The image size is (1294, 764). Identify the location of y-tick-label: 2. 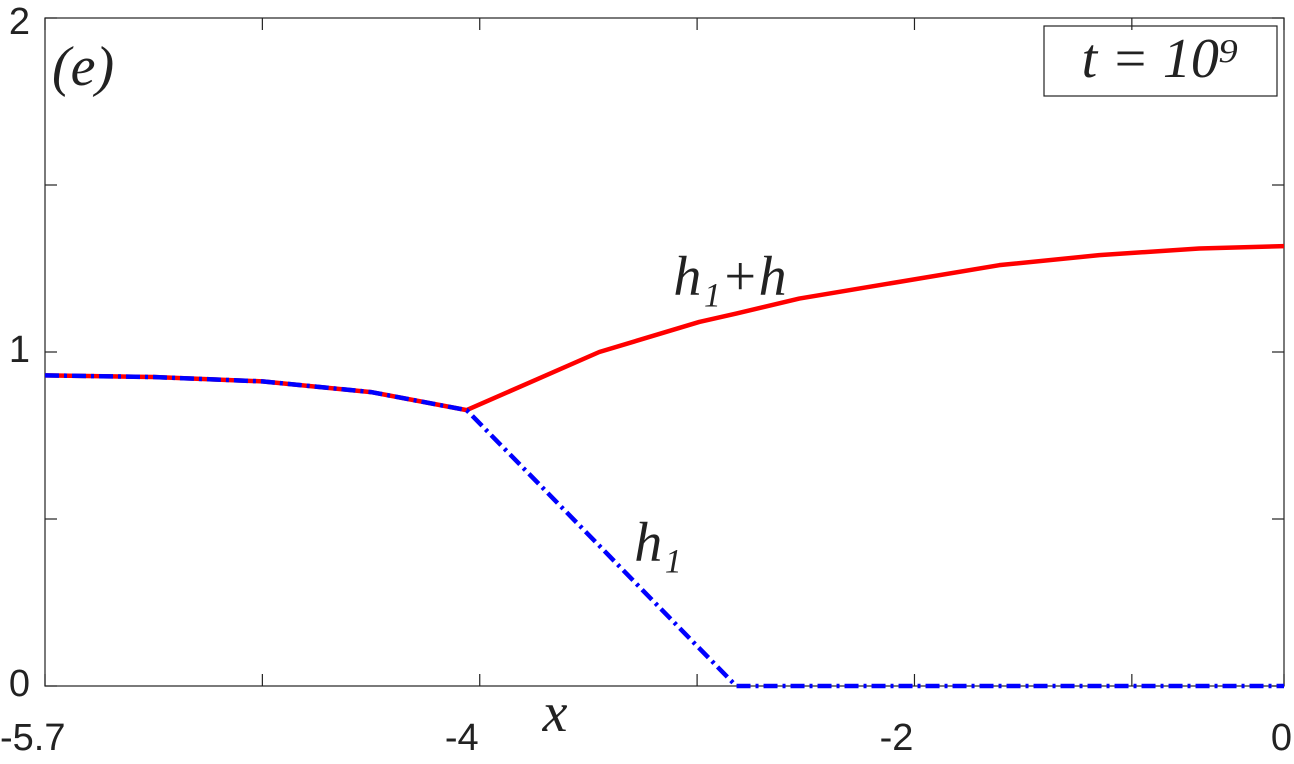
(19, 22).